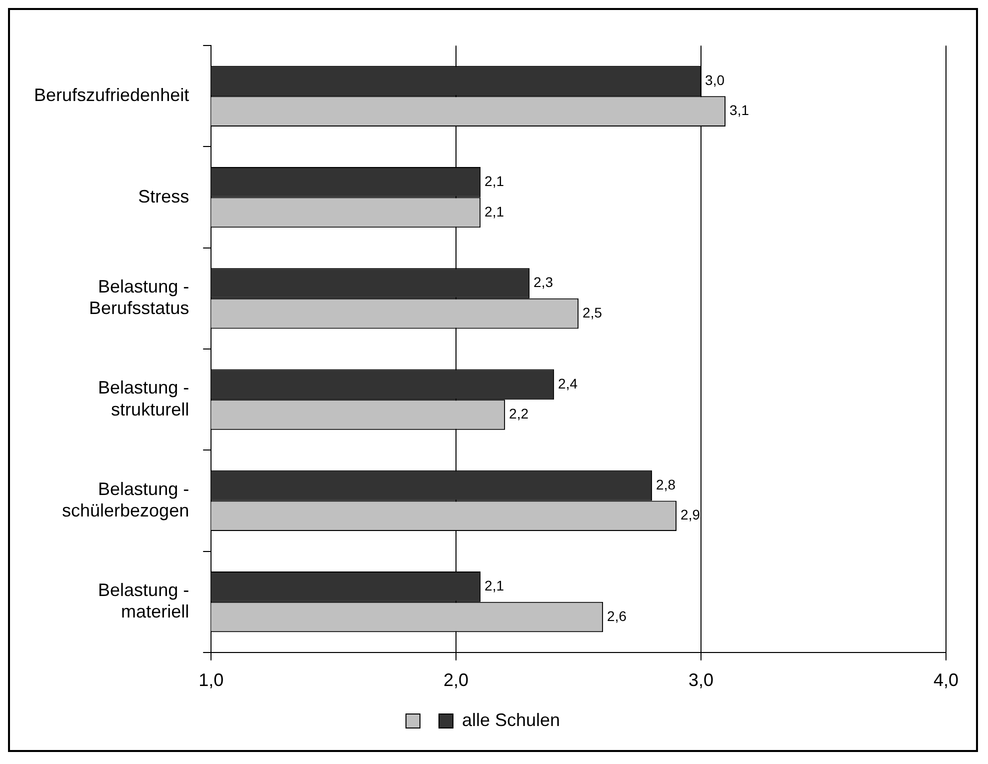 This screenshot has height=764, width=988. Describe the element at coordinates (112, 95) in the screenshot. I see `y-tick-label: Berufszufriedenheit` at that location.